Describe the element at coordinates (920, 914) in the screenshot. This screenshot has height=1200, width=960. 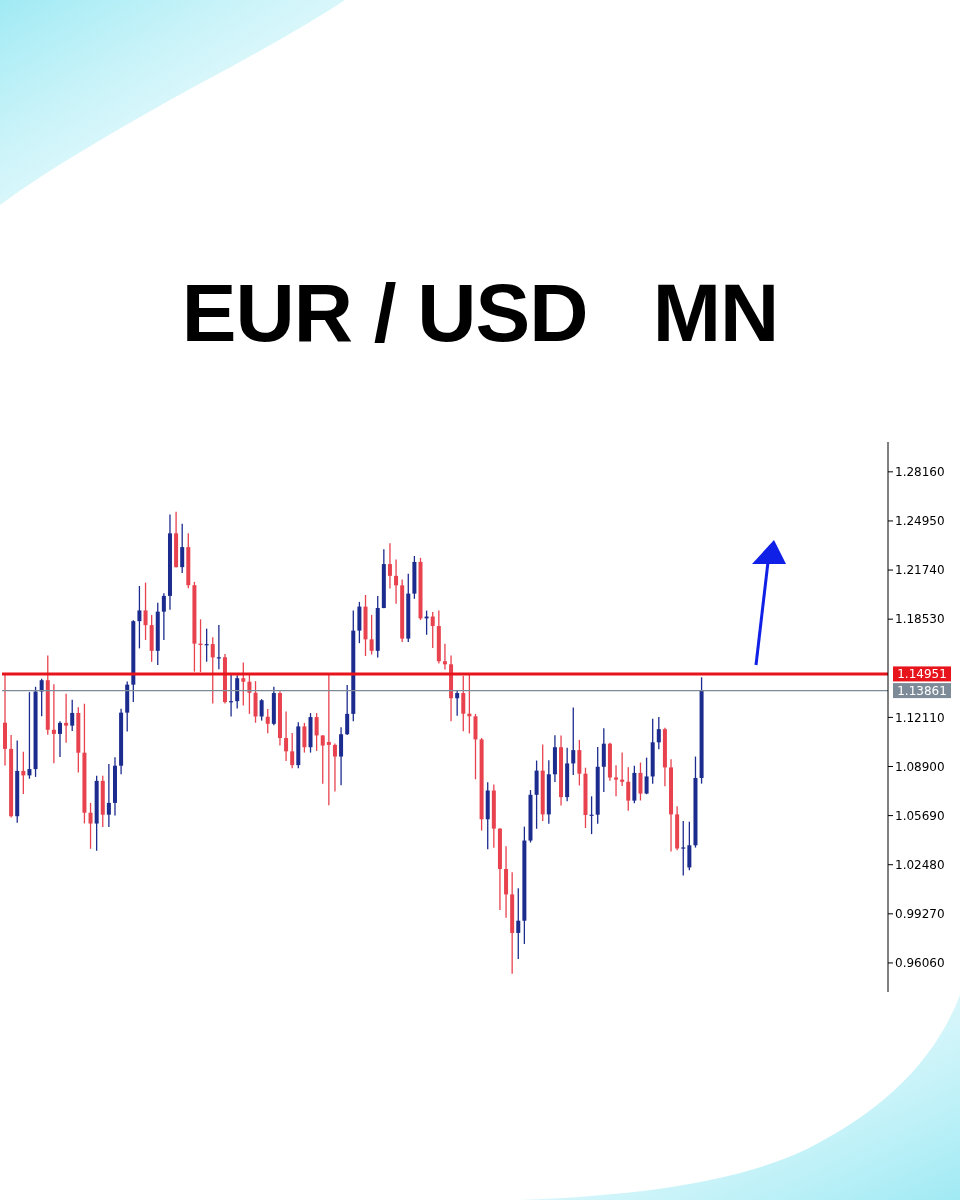
I see `y-tick-label: 0.99270` at that location.